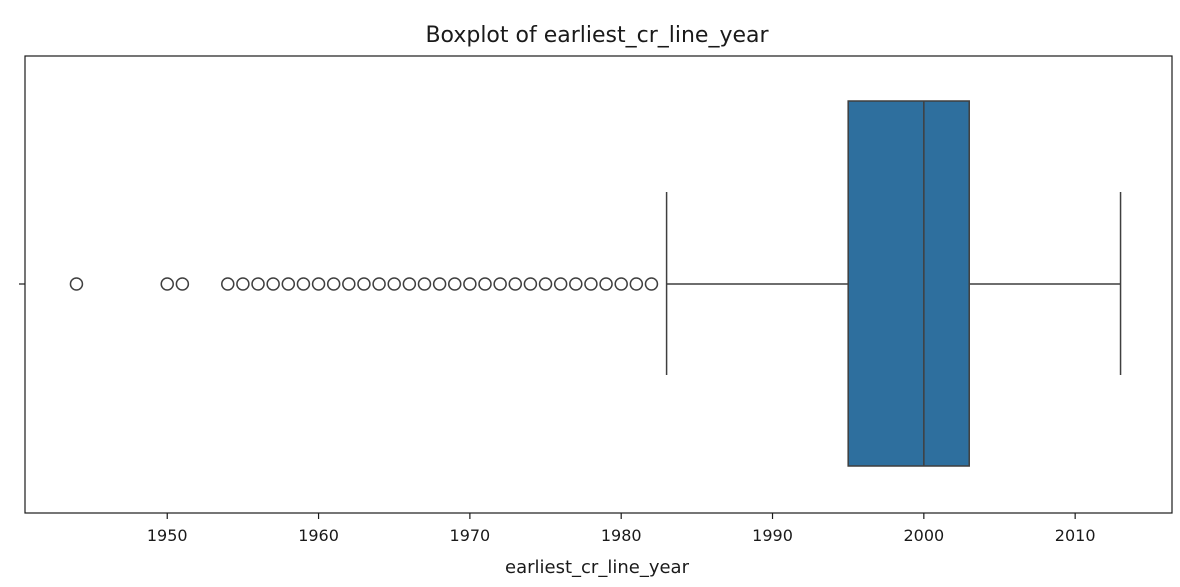 Image resolution: width=1180 pixels, height=587 pixels. What do you see at coordinates (597, 567) in the screenshot?
I see `x-axis-label: earliest_cr_line_year` at bounding box center [597, 567].